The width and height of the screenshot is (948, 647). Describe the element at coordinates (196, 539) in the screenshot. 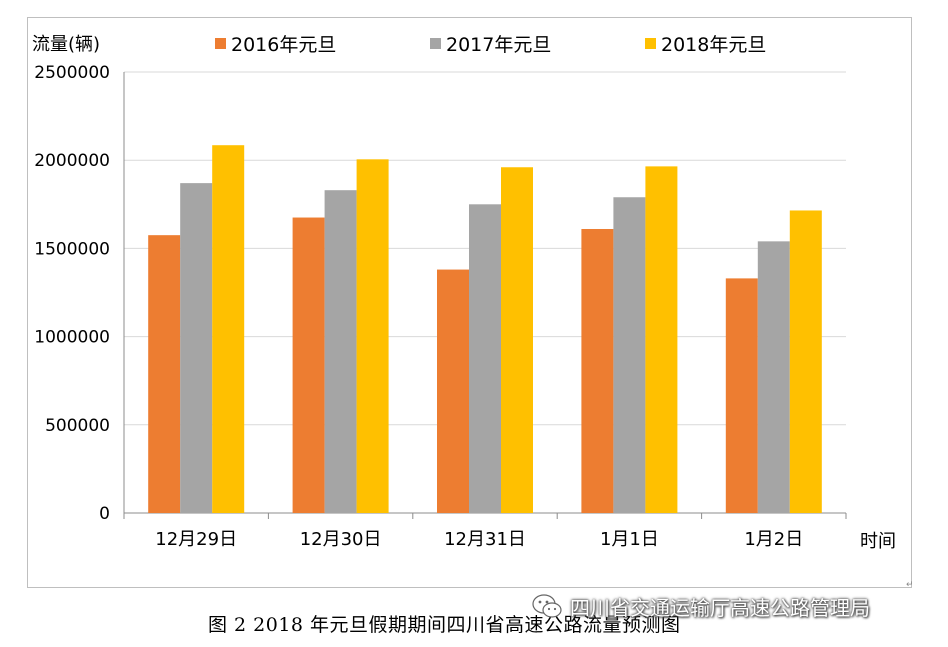

I see `x-tick-label: 12月29日` at that location.